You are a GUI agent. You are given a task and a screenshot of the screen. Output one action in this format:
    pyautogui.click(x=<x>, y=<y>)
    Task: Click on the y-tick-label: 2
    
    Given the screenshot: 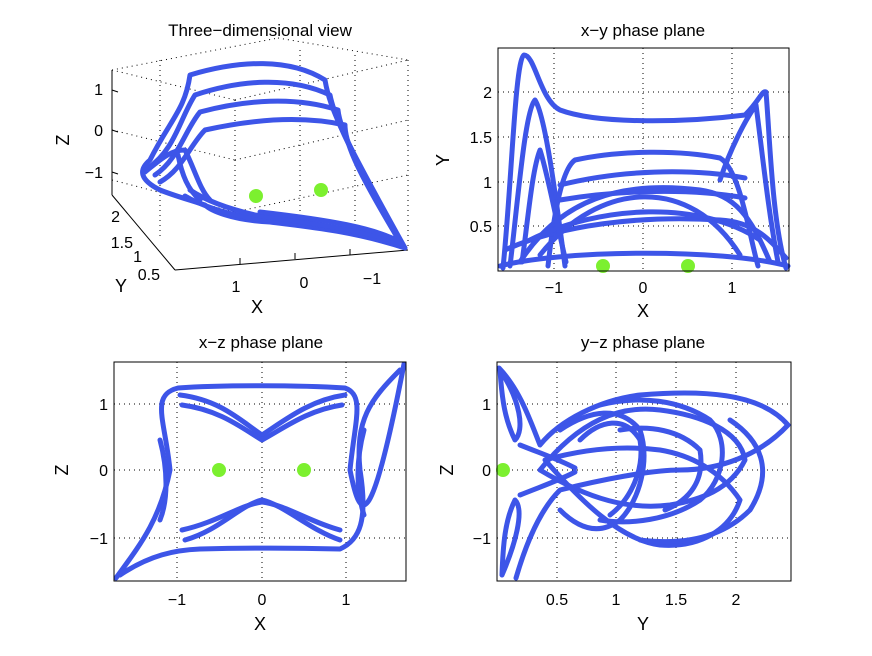 What is the action you would take?
    pyautogui.click(x=115, y=217)
    